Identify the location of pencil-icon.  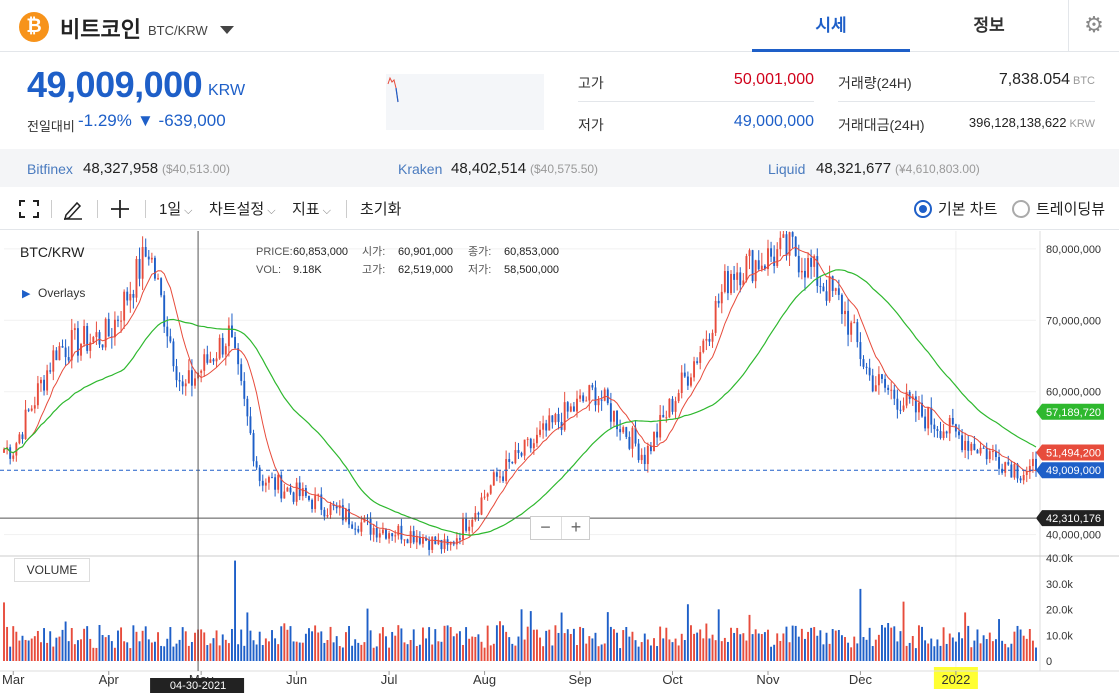
(73, 209).